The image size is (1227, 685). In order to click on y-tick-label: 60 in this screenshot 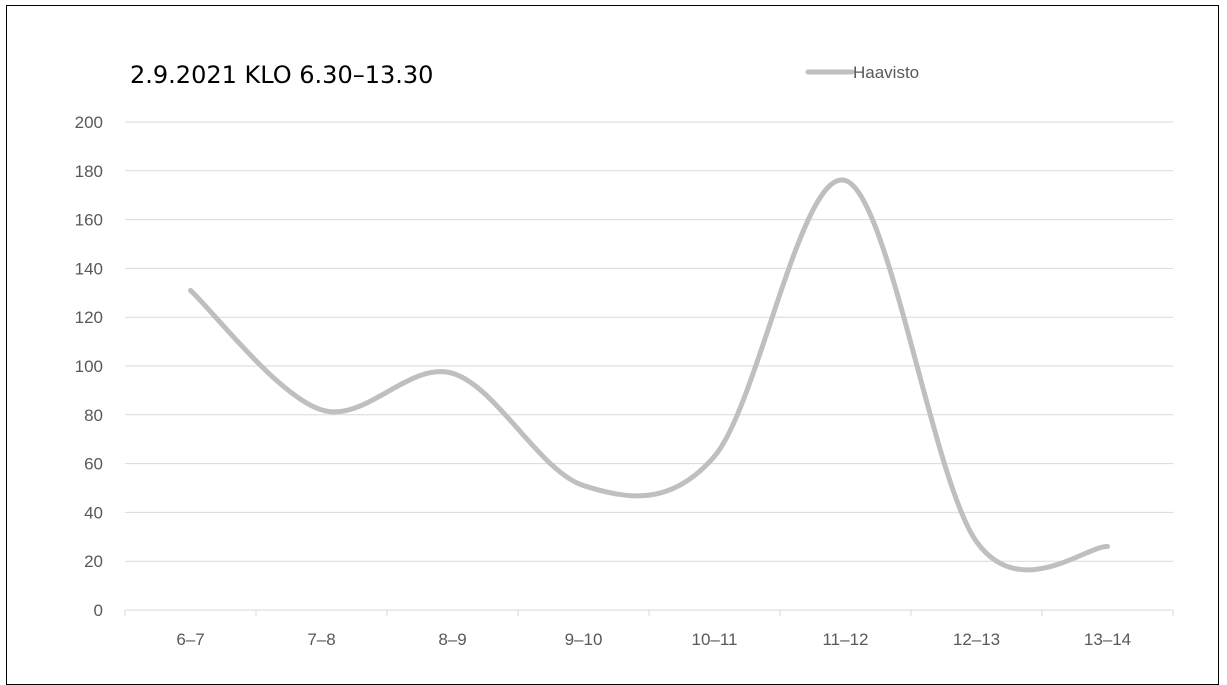, I will do `click(93, 464)`.